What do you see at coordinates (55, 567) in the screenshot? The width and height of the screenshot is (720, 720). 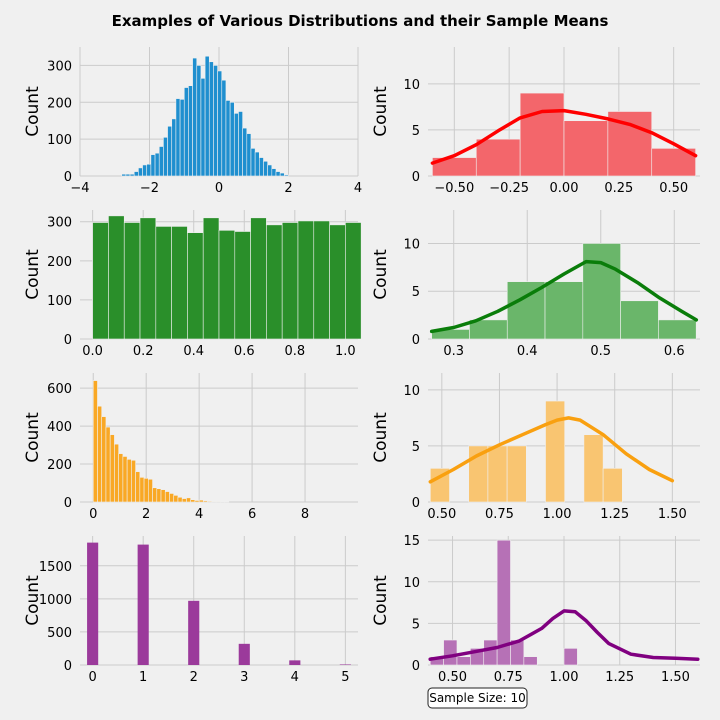 I see `y-tick-label: 1500` at bounding box center [55, 567].